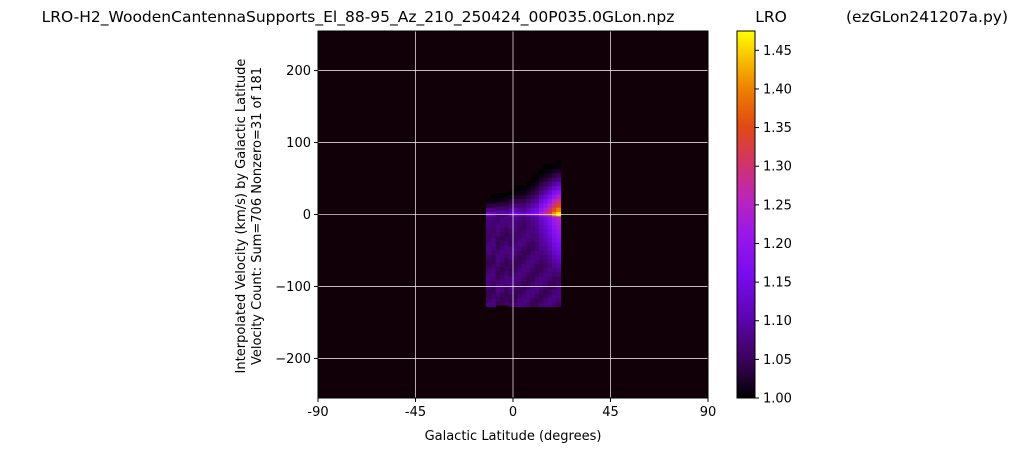 The width and height of the screenshot is (1024, 451). I want to click on x-axis-label: Galactic Latitude (degrees), so click(513, 436).